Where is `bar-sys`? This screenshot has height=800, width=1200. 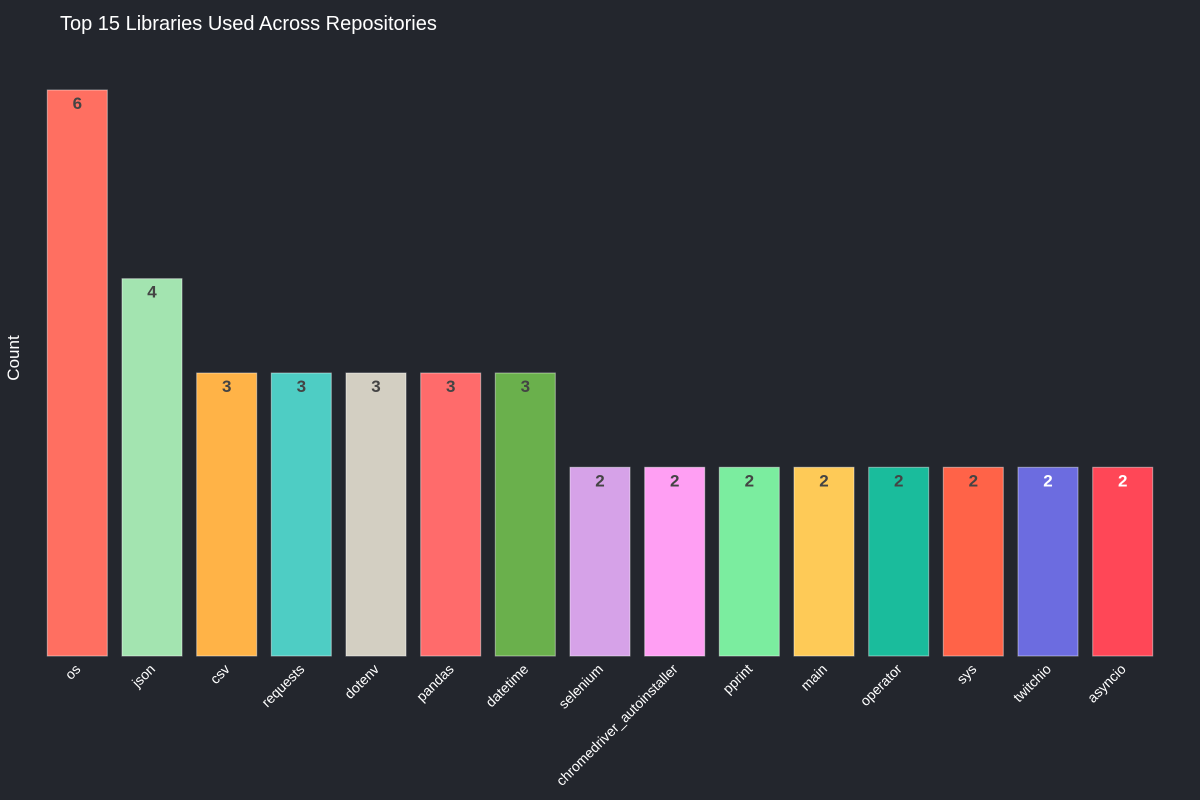
bar-sys is located at coordinates (973, 561).